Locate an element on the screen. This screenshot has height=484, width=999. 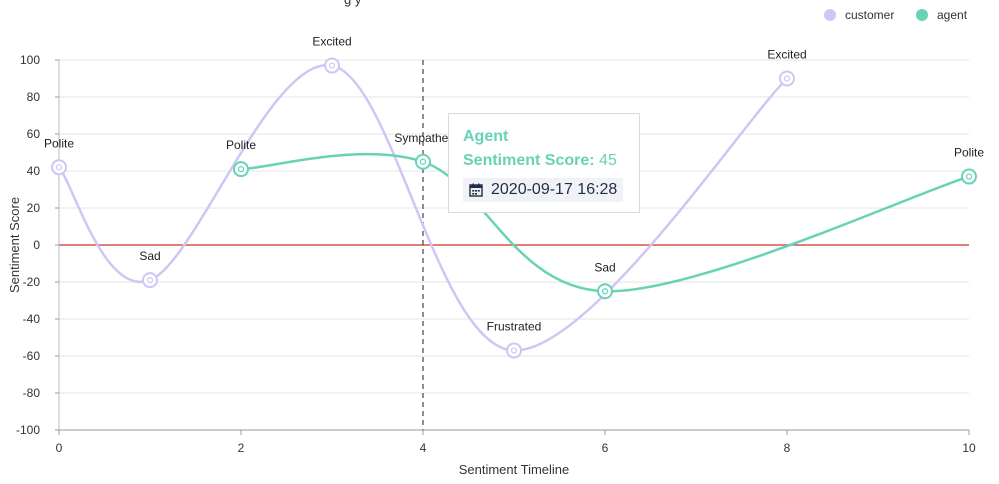
y-tick-label: -40 is located at coordinates (32, 319).